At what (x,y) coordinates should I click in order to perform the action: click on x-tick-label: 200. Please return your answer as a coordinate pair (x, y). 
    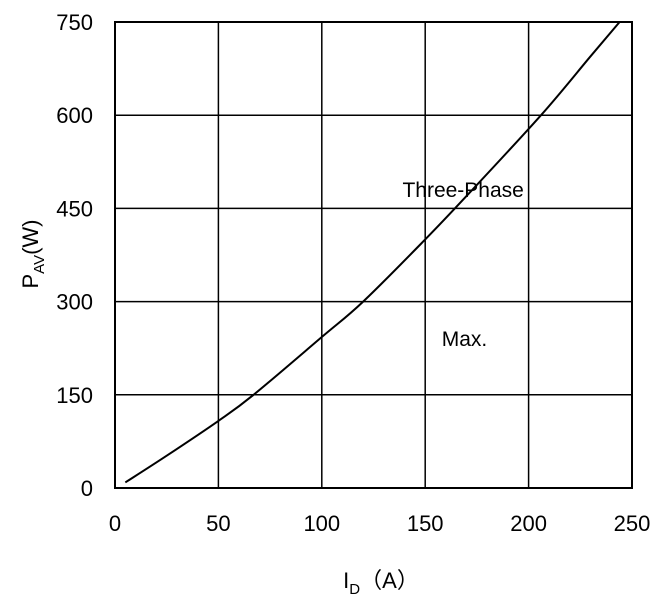
    Looking at the image, I should click on (528, 523).